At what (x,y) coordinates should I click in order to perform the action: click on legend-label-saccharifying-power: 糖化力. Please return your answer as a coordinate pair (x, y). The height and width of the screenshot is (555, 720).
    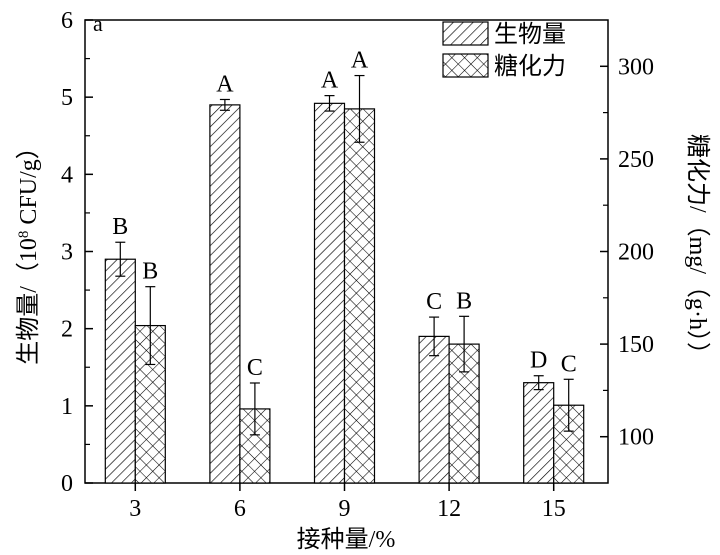
    Looking at the image, I should click on (530, 66).